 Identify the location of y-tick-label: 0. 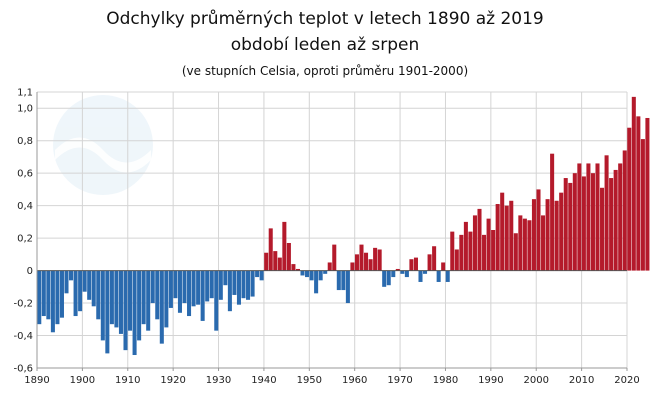
(30, 271).